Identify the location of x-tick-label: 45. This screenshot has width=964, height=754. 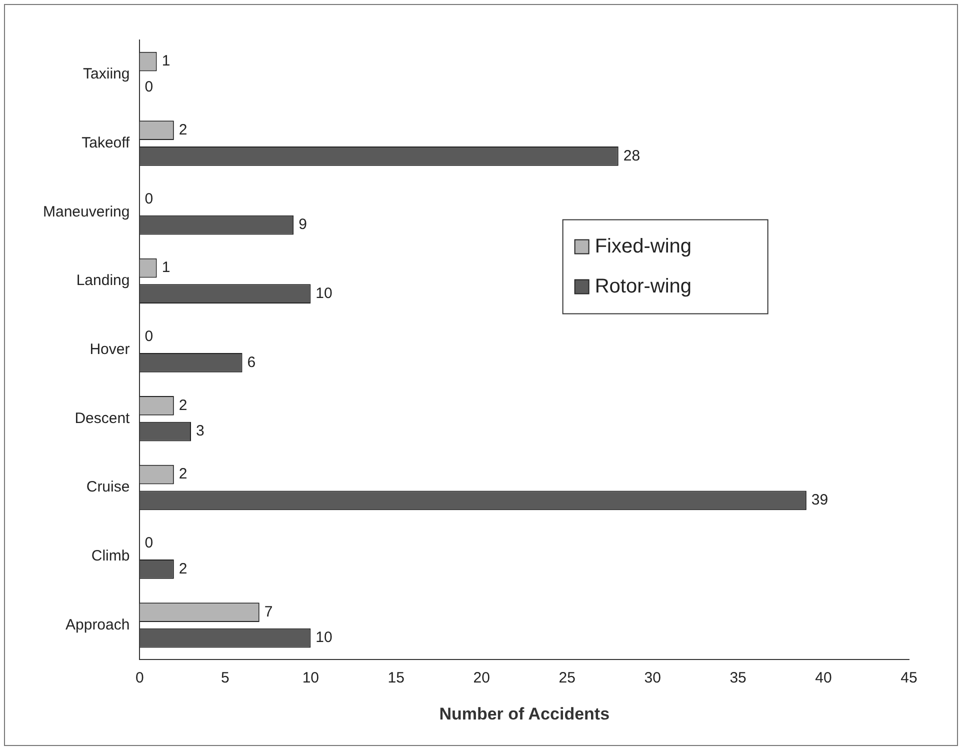
(909, 678).